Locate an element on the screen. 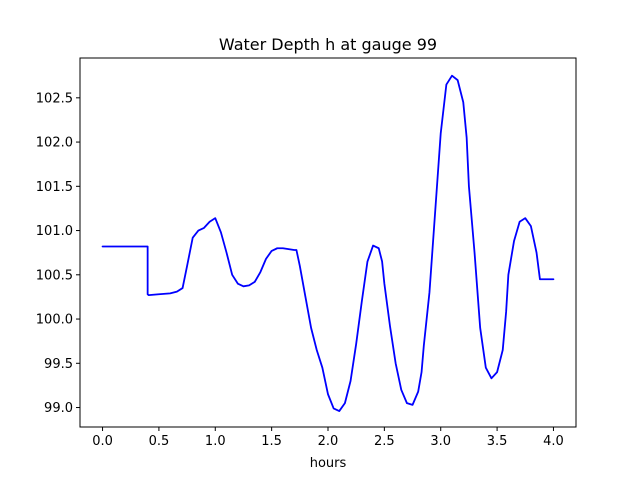 The height and width of the screenshot is (480, 640). x-tick-label: 3.5 is located at coordinates (497, 441).